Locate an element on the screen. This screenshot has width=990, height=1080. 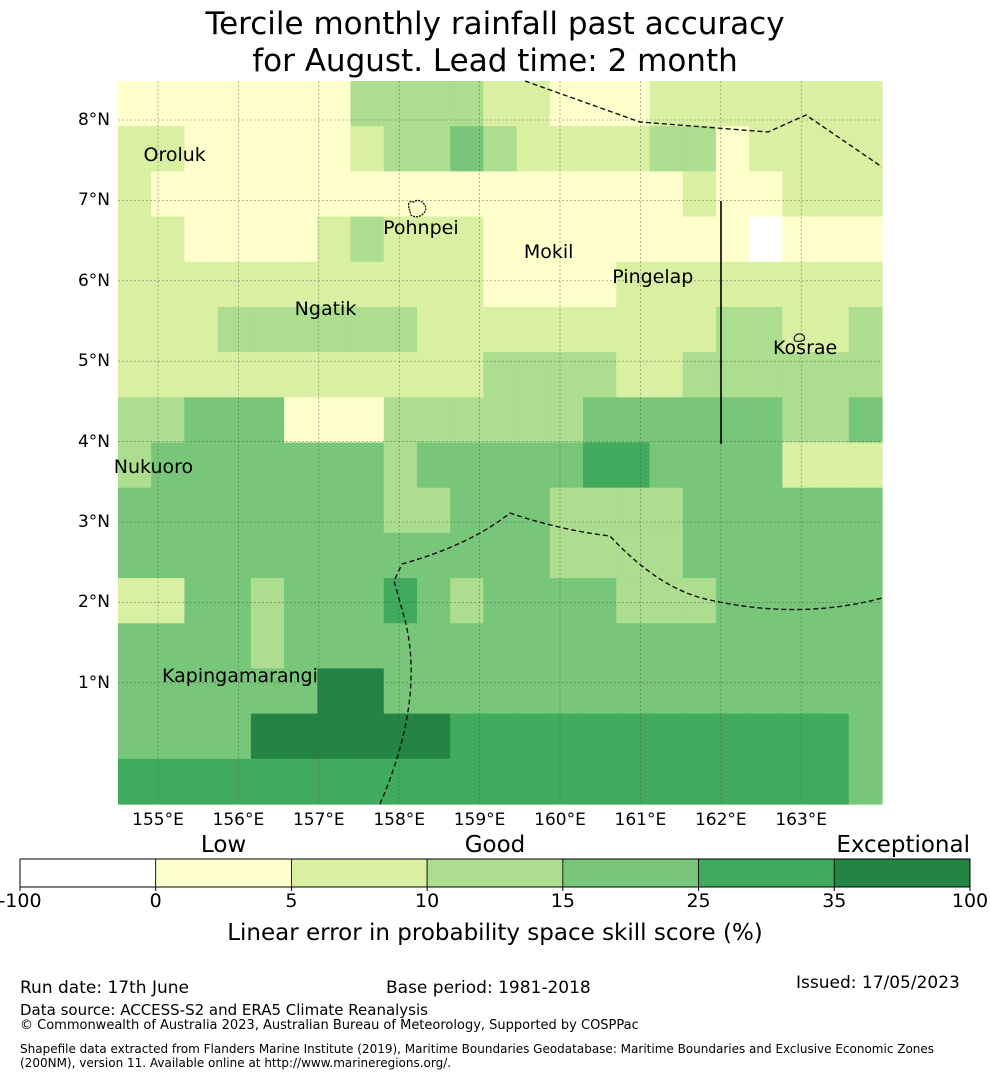
latitude-label: 6°N is located at coordinates (93, 280).